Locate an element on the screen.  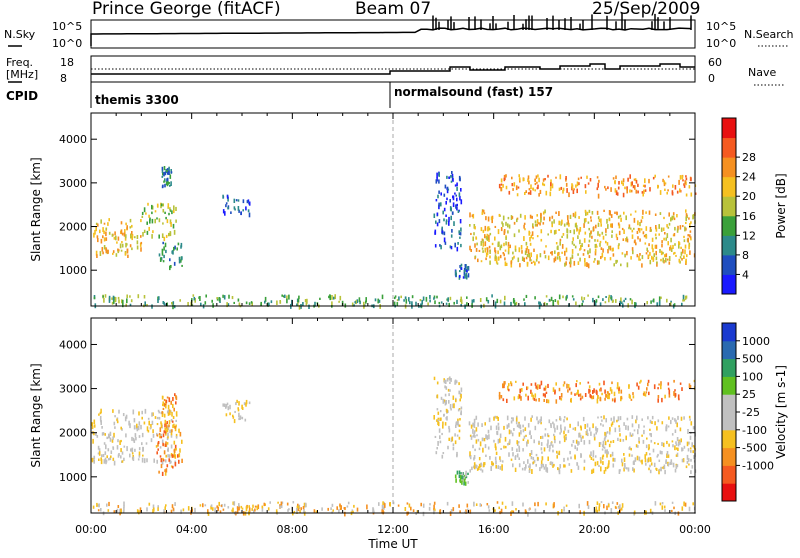
power-colorbar-cell is located at coordinates (729, 284).